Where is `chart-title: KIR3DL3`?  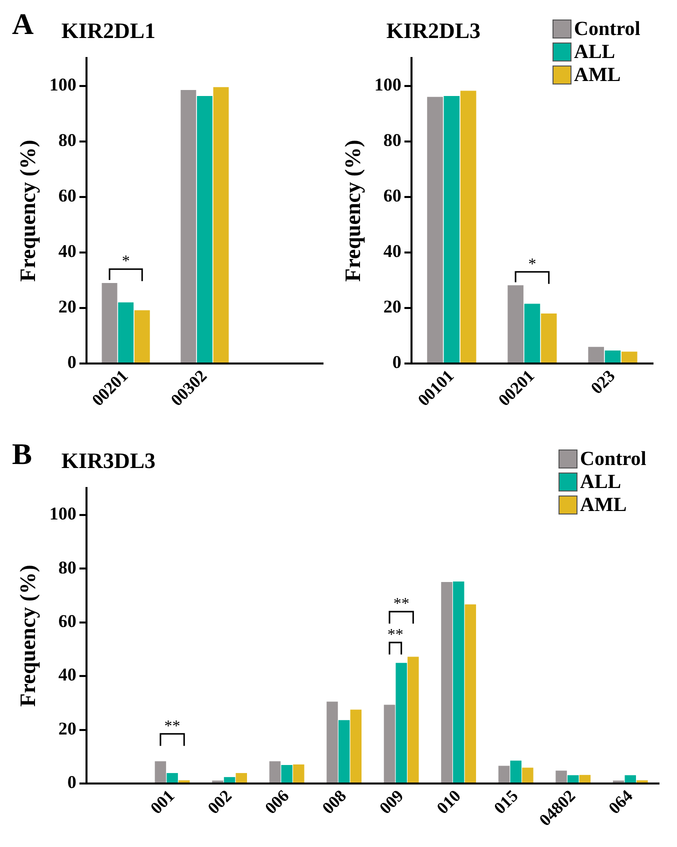 chart-title: KIR3DL3 is located at coordinates (108, 460).